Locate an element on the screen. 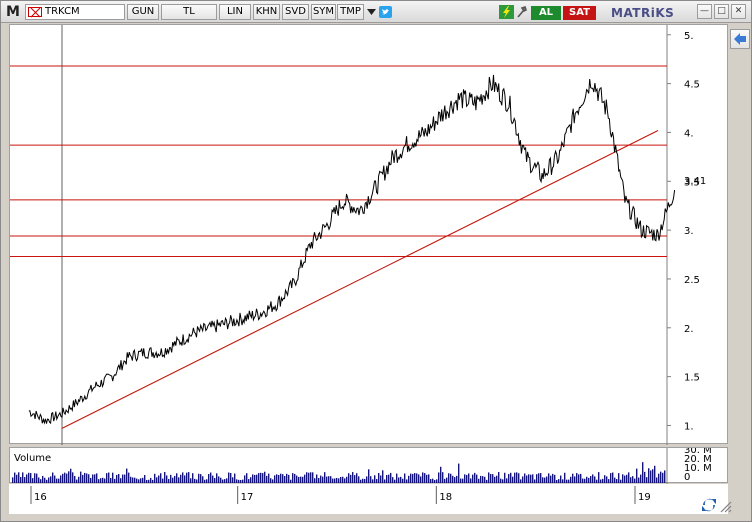 This screenshot has width=752, height=522. sell-button: SAT is located at coordinates (579, 13).